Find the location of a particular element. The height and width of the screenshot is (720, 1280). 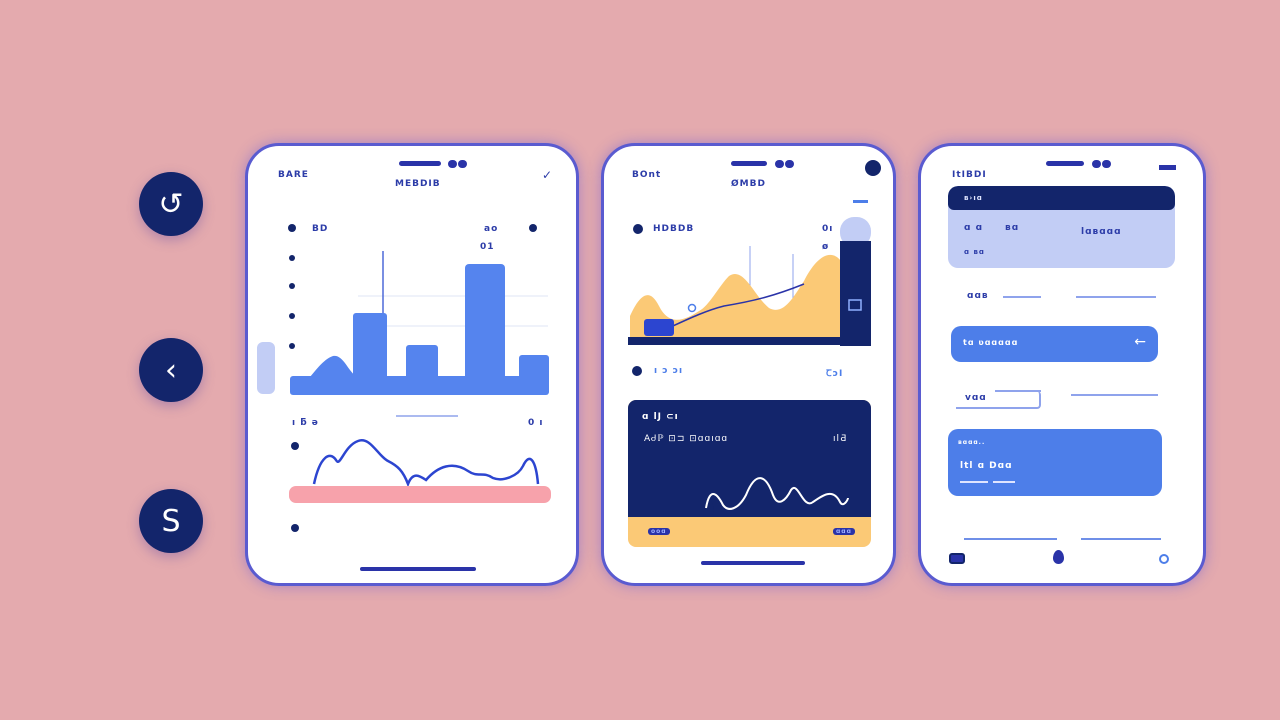

action-button-label: tɑ ʋɑɑɑɑɑ is located at coordinates (991, 342).